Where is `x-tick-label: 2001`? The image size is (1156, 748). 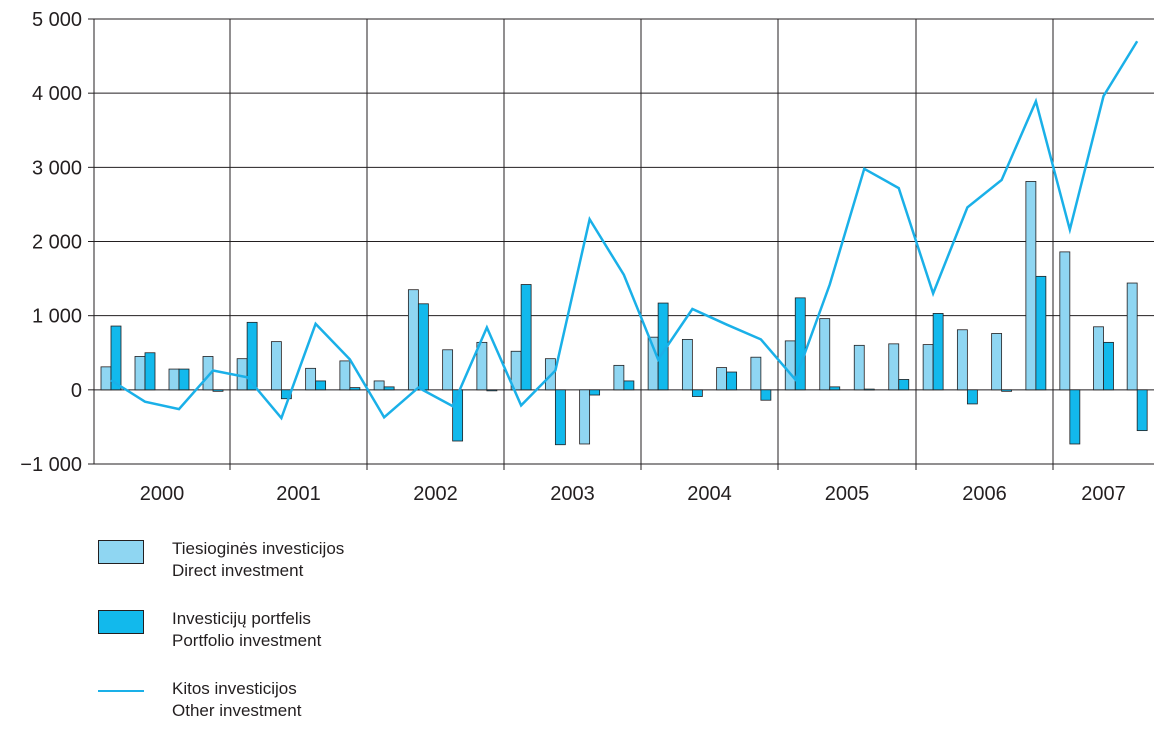 x-tick-label: 2001 is located at coordinates (298, 494).